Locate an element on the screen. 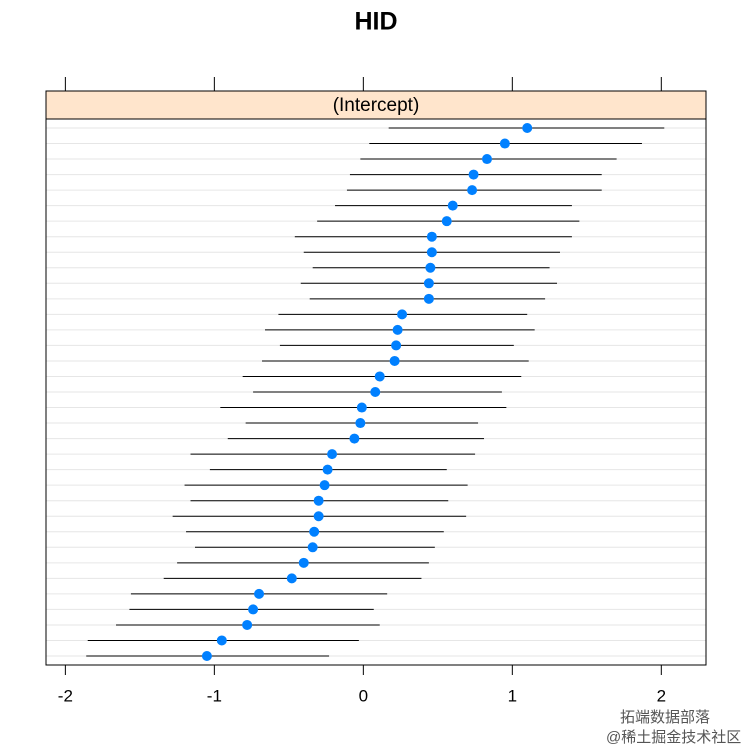  x-tick-label: -1 is located at coordinates (214, 695).